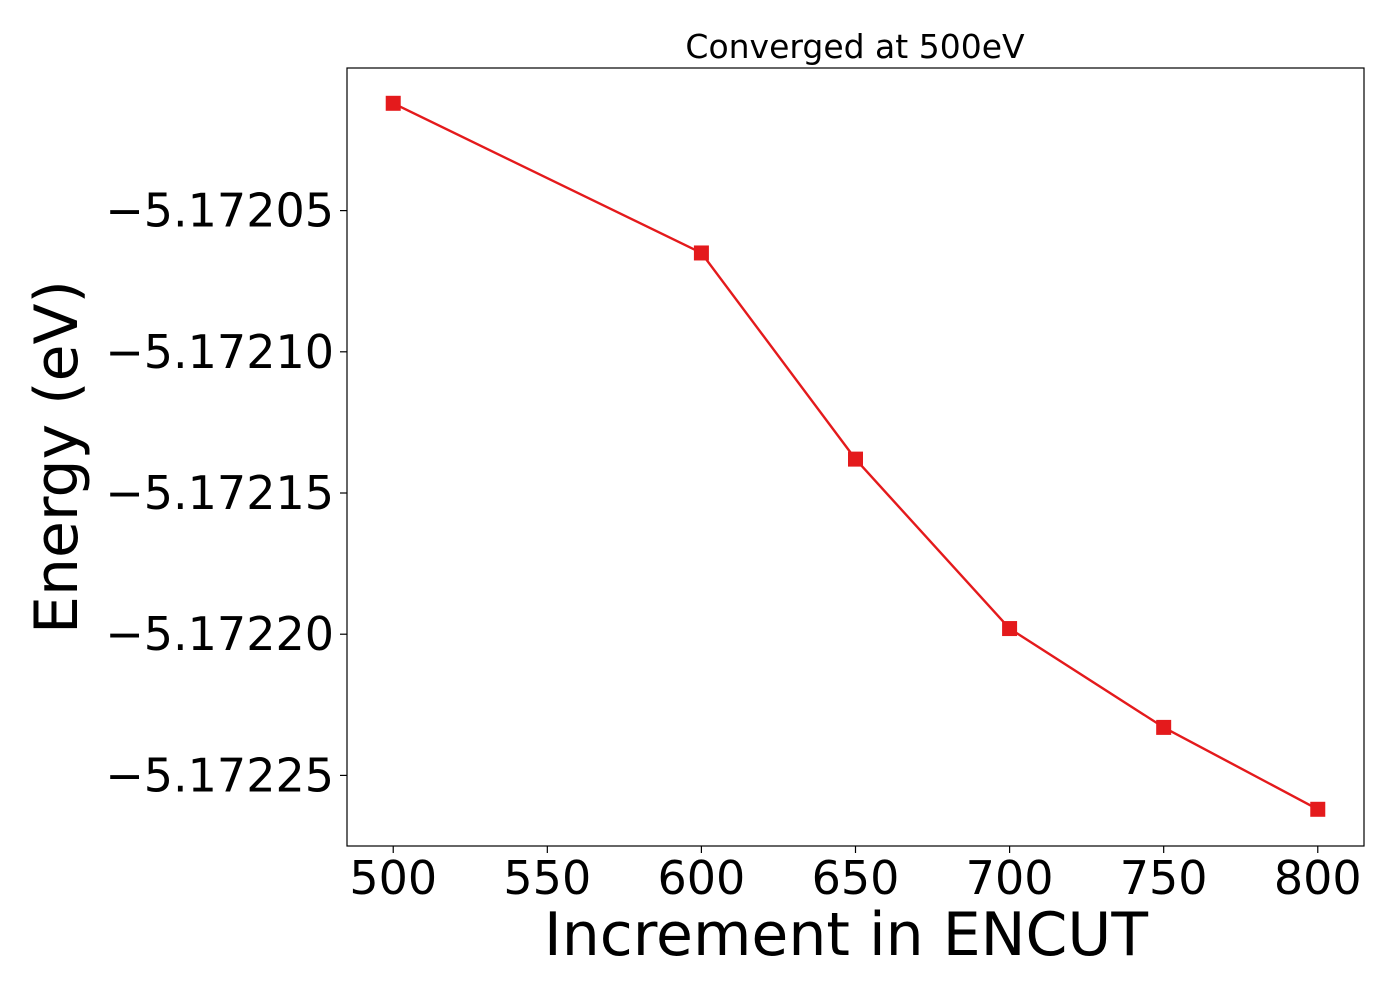 This screenshot has width=1400, height=1004. I want to click on y-axis-ticks: −5.17205 −5.17210 −5.17215 −5.17220 −5.17225, so click(226, 493).